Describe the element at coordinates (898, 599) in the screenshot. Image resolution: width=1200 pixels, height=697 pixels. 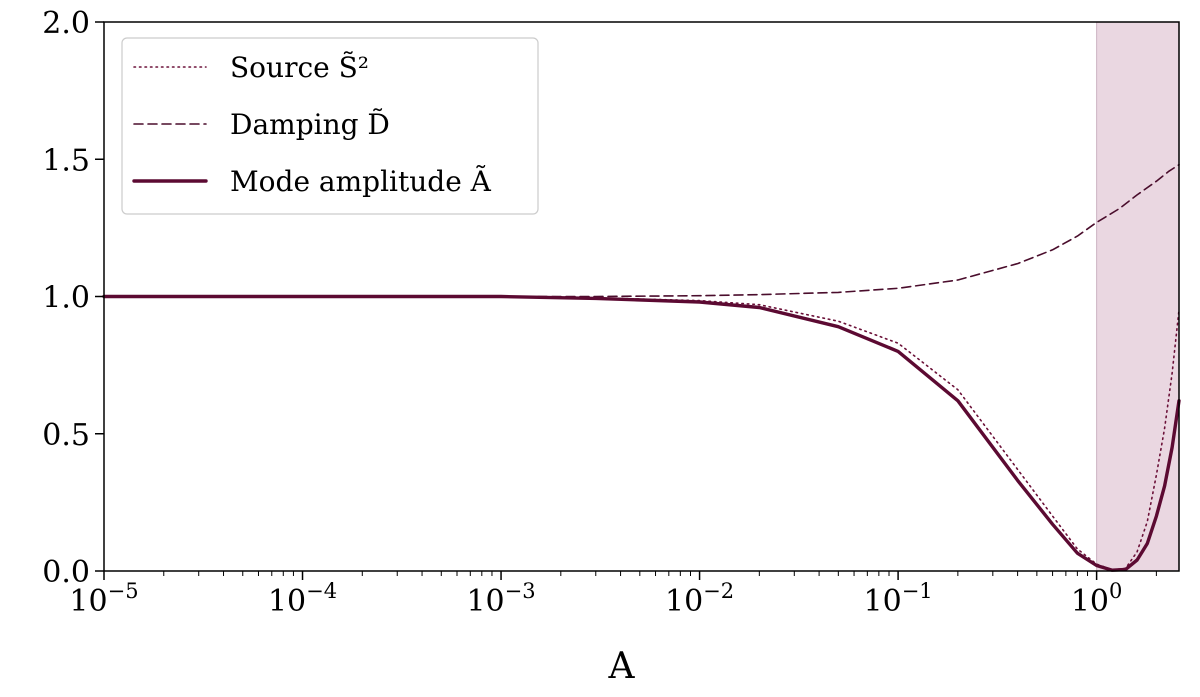
I see `x-tick-label: 10⁻¹` at that location.